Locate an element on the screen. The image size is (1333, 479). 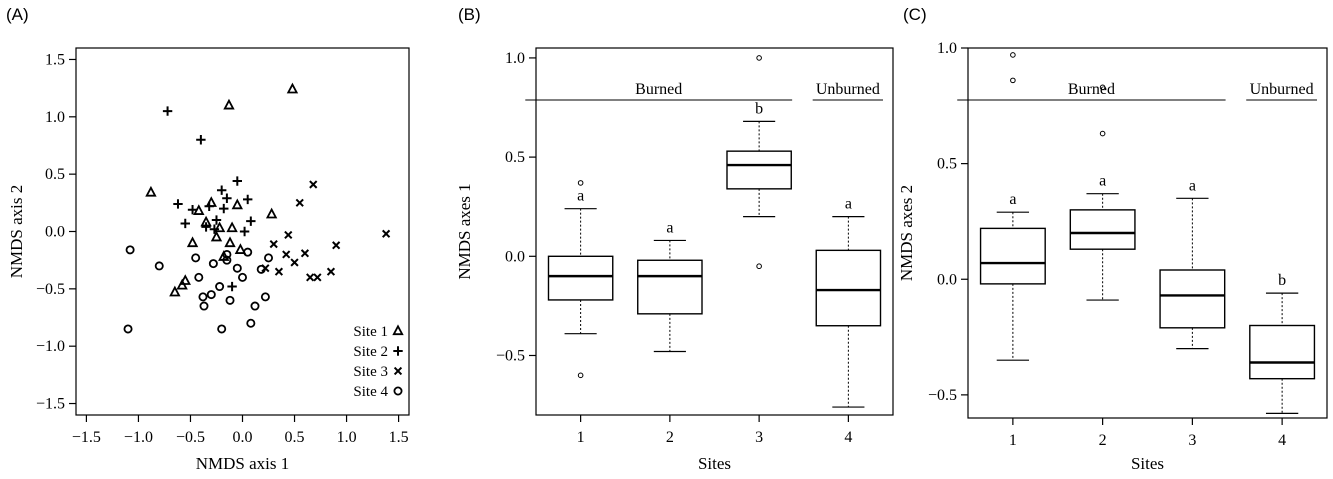
legend-label: Site 2 is located at coordinates (370, 352).